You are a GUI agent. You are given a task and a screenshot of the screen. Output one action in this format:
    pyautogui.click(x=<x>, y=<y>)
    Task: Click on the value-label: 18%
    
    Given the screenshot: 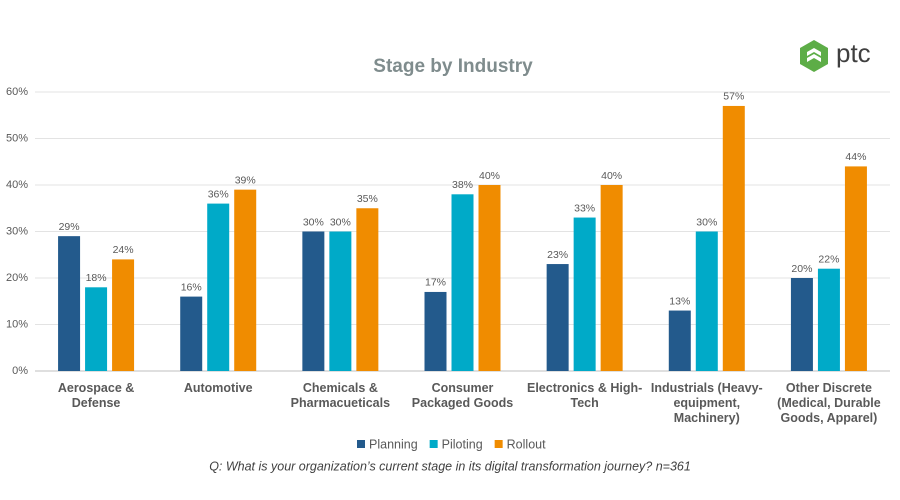 What is the action you would take?
    pyautogui.click(x=96, y=278)
    